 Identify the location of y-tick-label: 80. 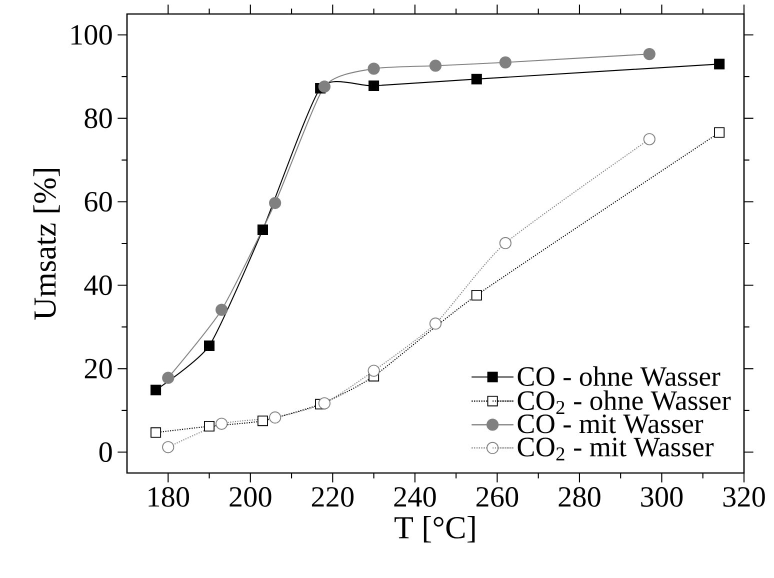
(98, 118).